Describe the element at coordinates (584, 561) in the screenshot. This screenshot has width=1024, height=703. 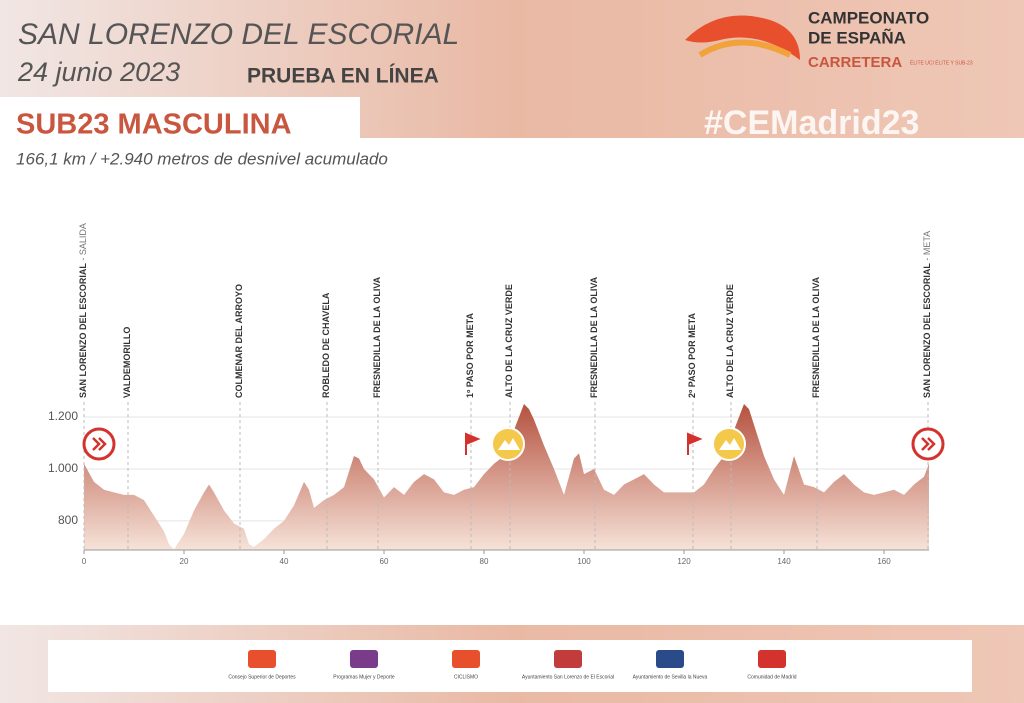
I see `x-tick-label: 100` at that location.